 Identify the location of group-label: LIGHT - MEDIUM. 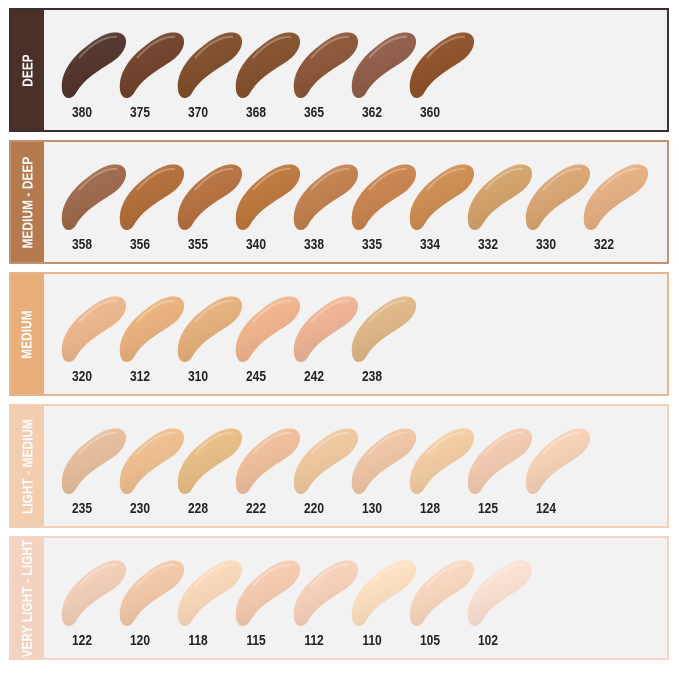
(28, 466).